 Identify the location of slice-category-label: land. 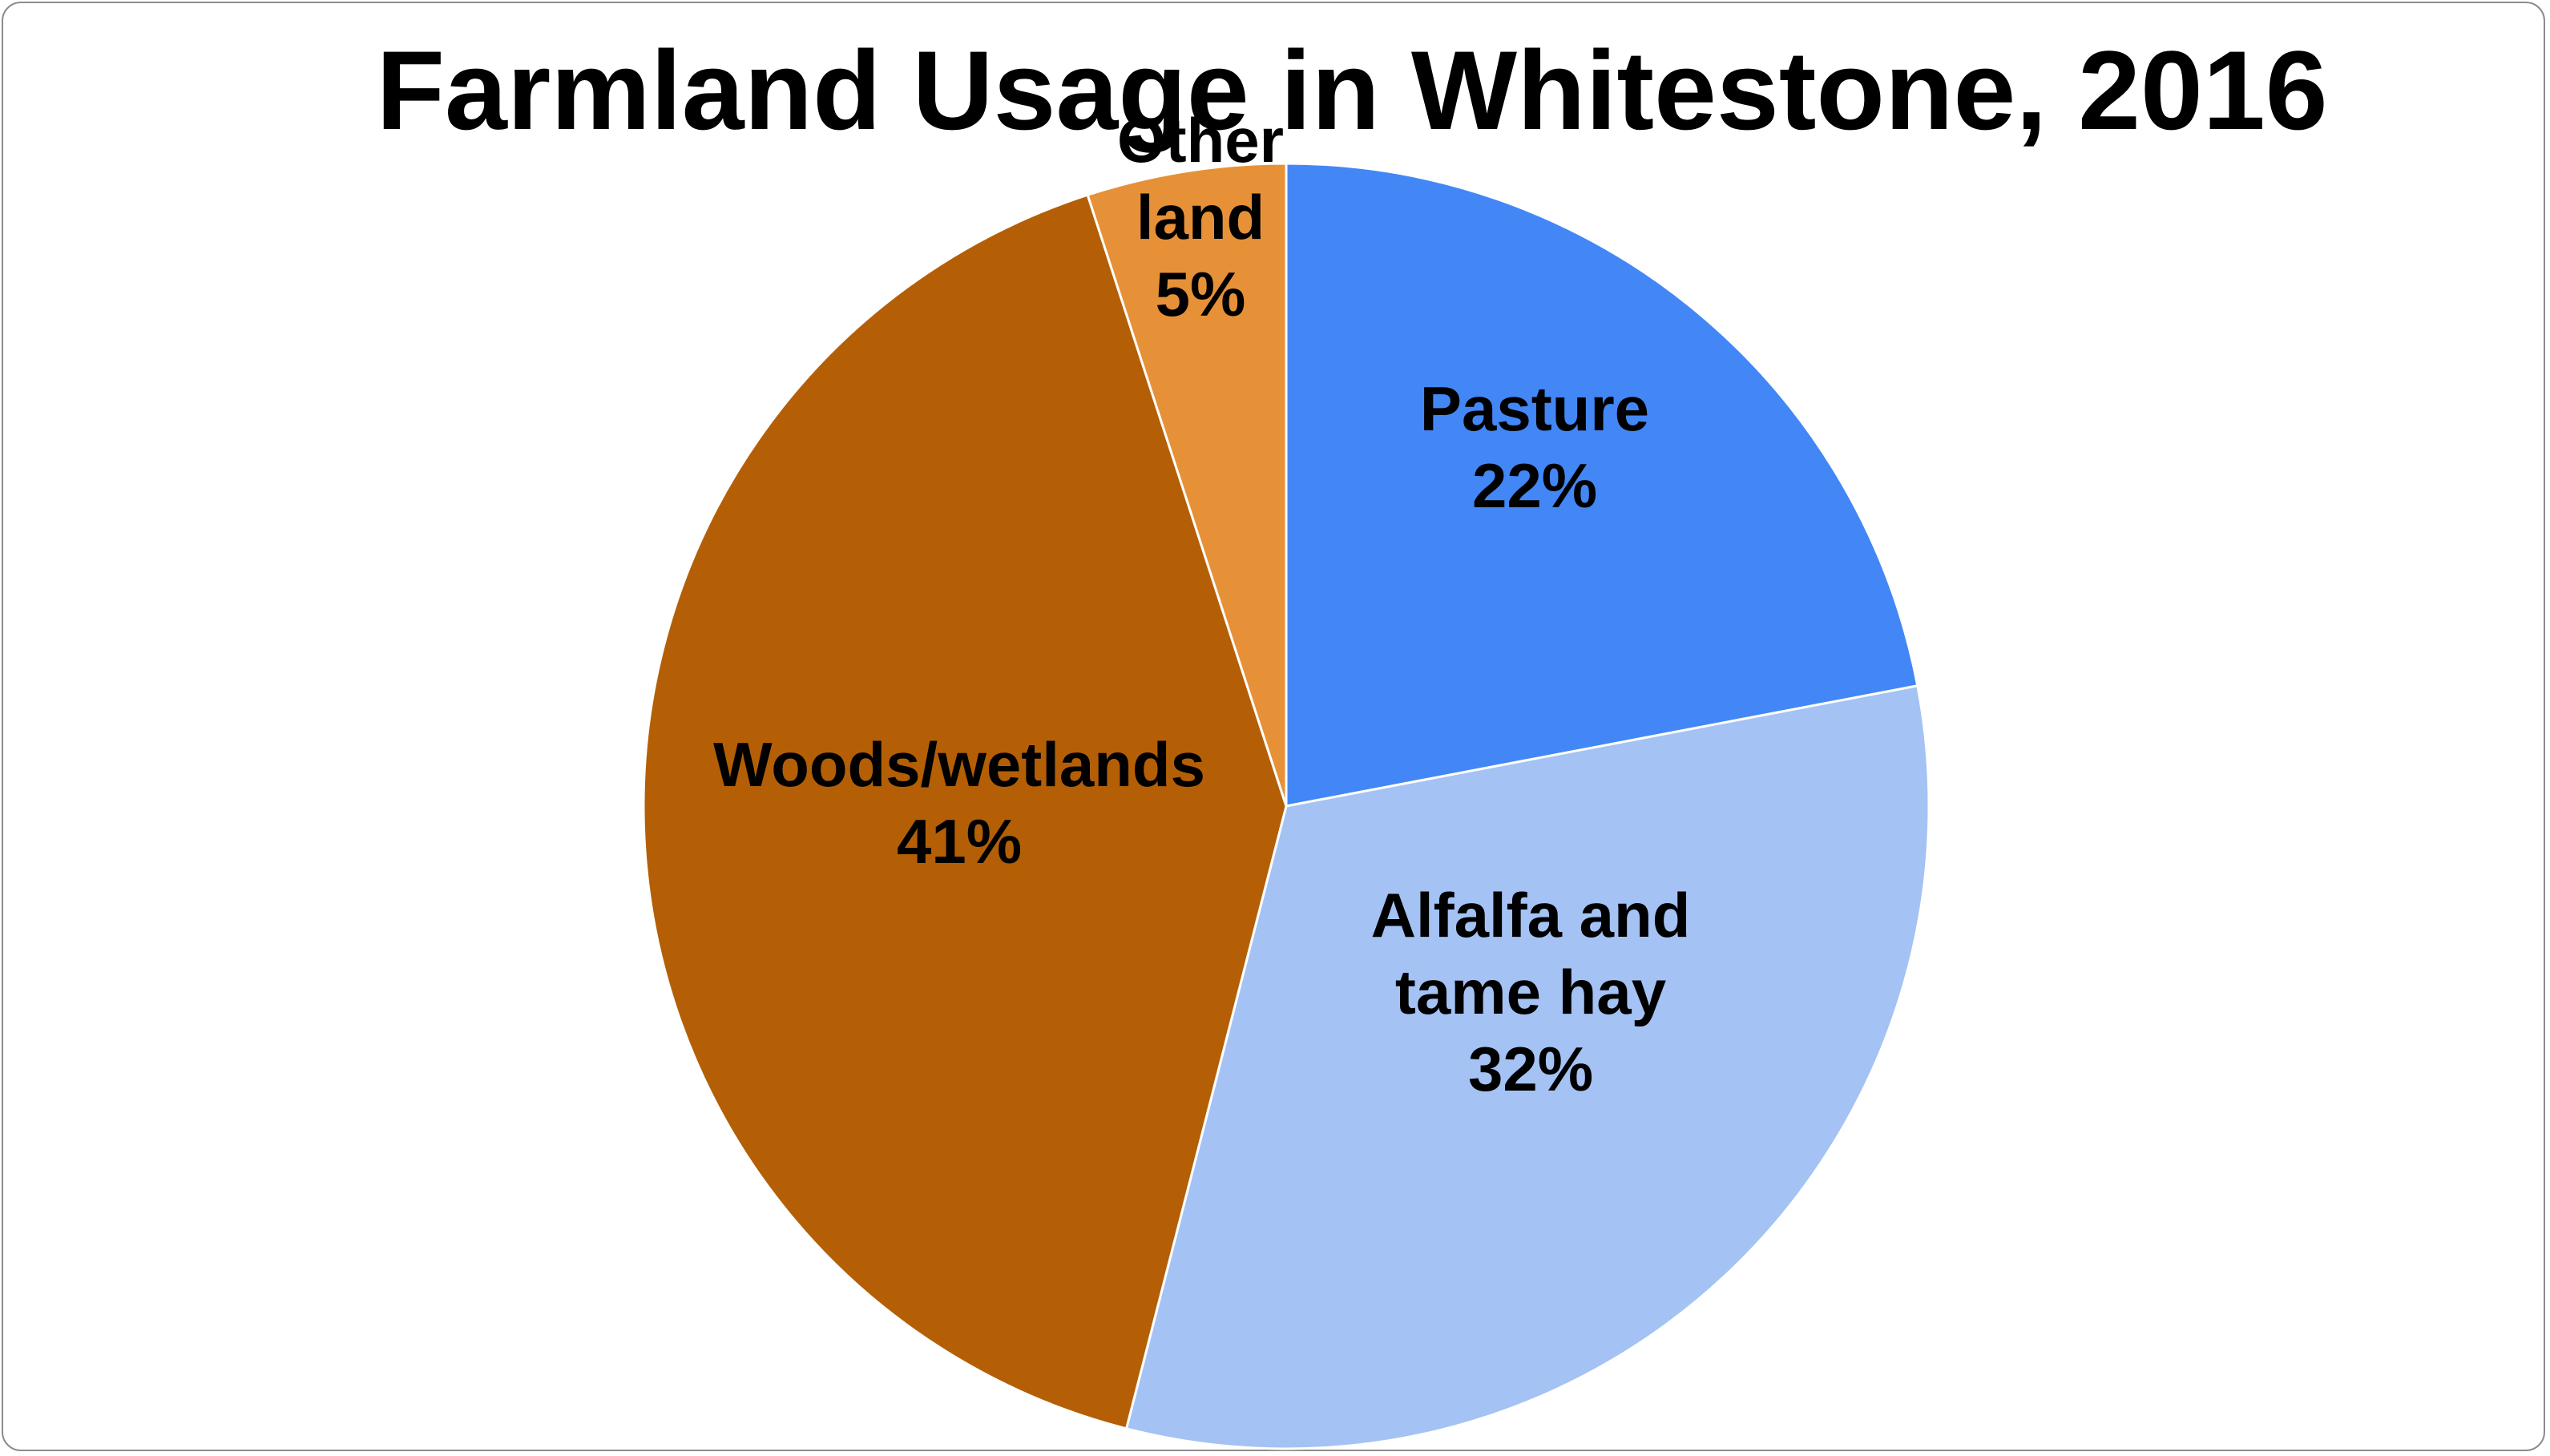
(1200, 217).